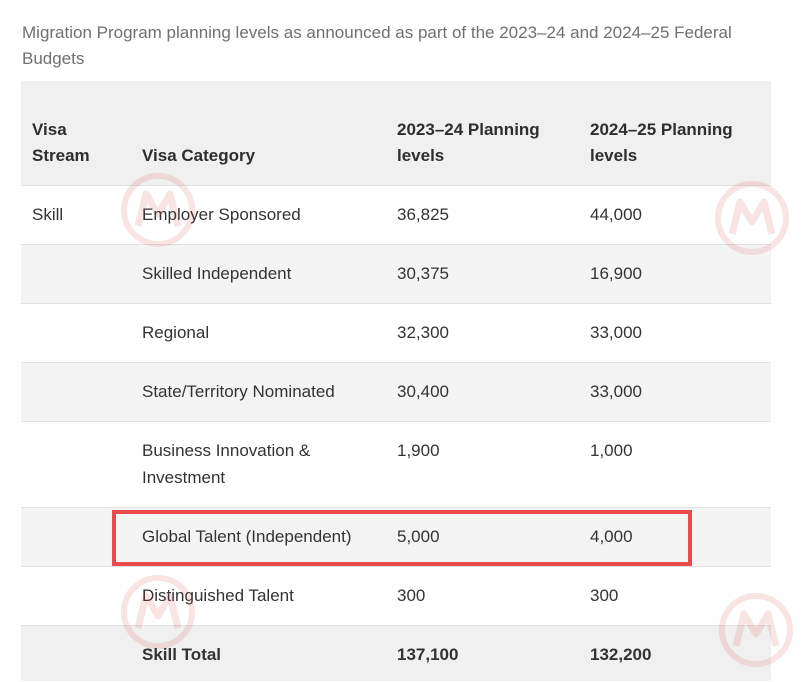 The height and width of the screenshot is (682, 807). I want to click on cell-category: Distinguished Talent, so click(258, 595).